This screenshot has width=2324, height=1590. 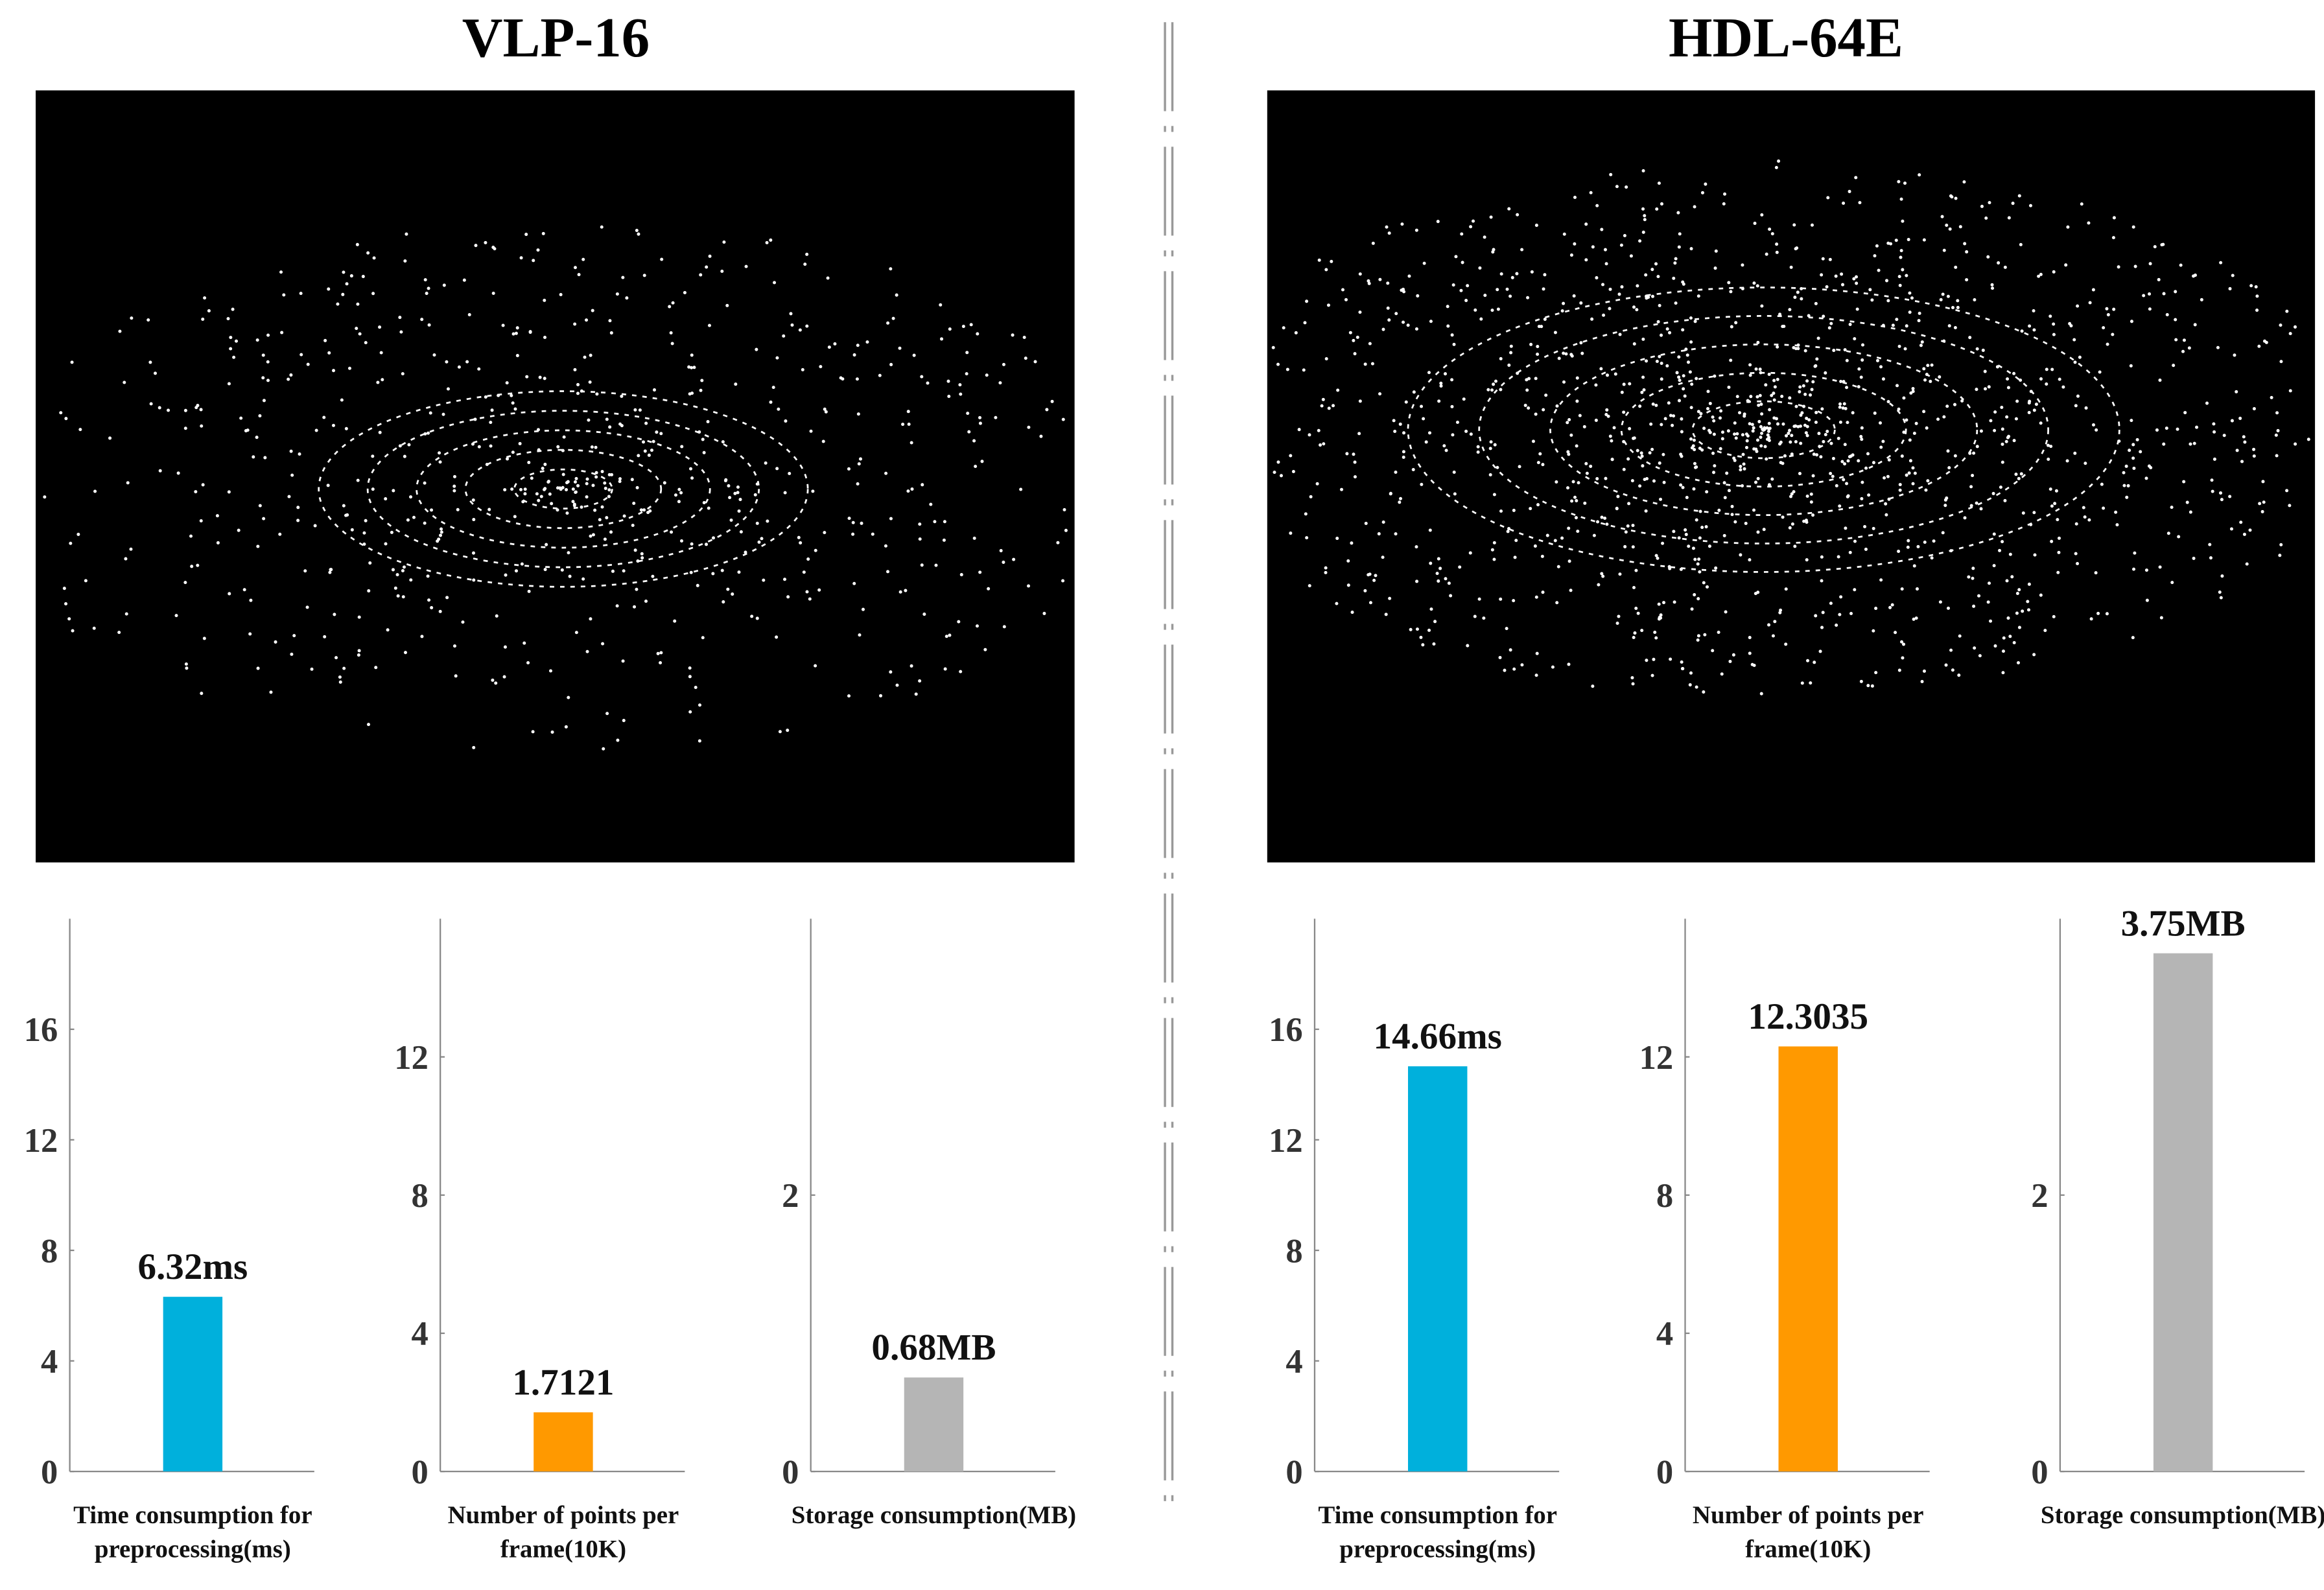 I want to click on panel-title: VLP-16, so click(x=556, y=37).